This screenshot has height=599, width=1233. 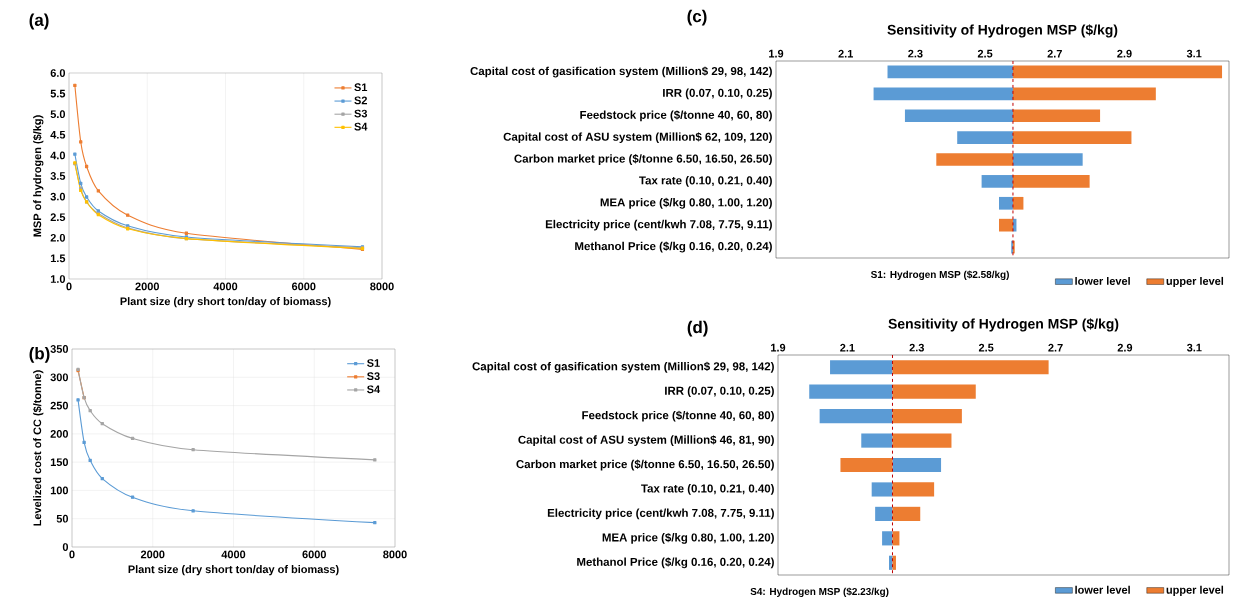 I want to click on y-tick-label: 250, so click(x=59, y=405).